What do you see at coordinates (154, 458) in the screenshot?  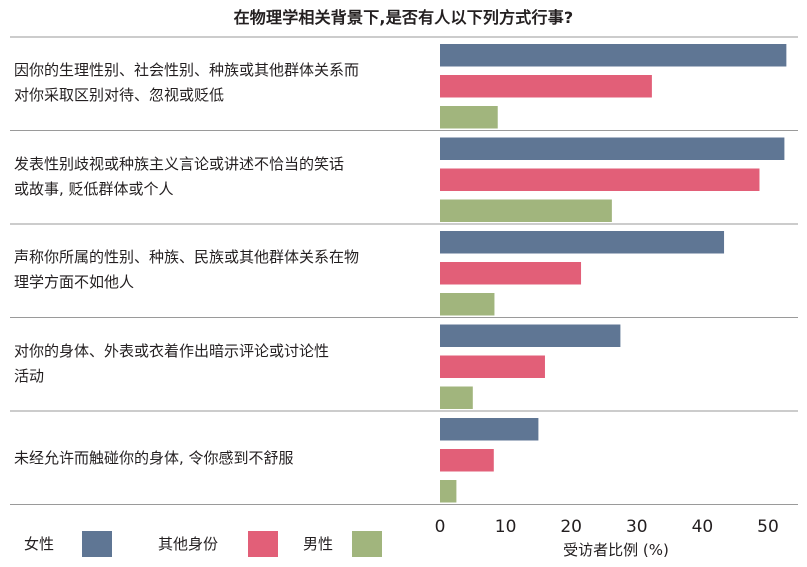 I see `category-label-line: 未经允许而触碰你的身体, 令你感到不舒服` at bounding box center [154, 458].